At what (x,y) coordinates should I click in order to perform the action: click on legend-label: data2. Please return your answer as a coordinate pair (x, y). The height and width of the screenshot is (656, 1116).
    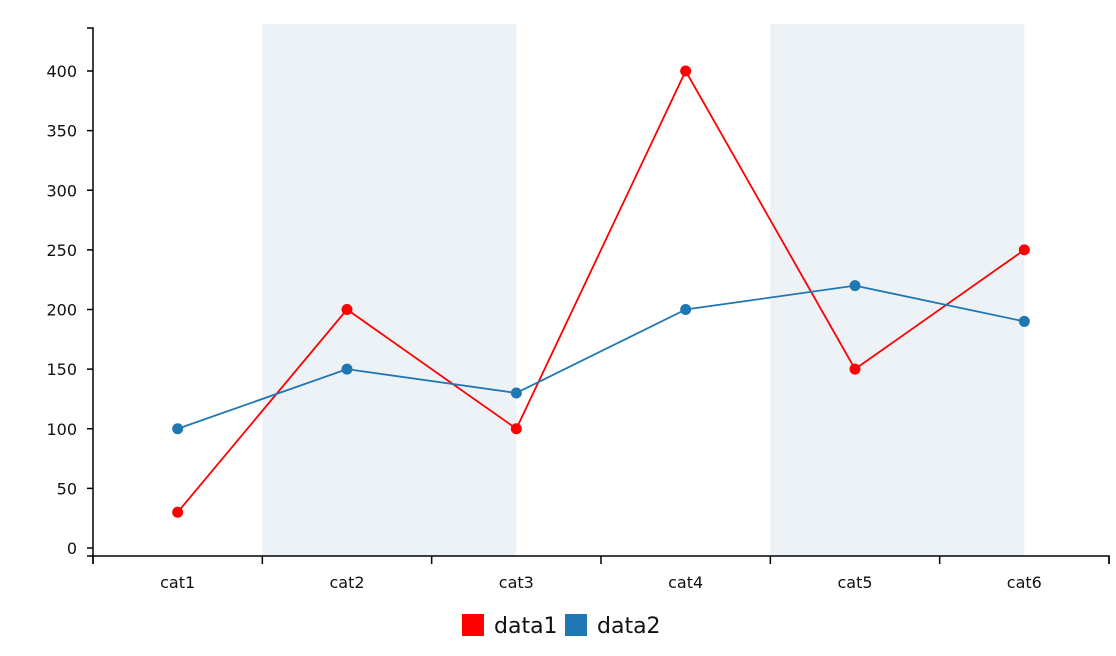
    Looking at the image, I should click on (629, 626).